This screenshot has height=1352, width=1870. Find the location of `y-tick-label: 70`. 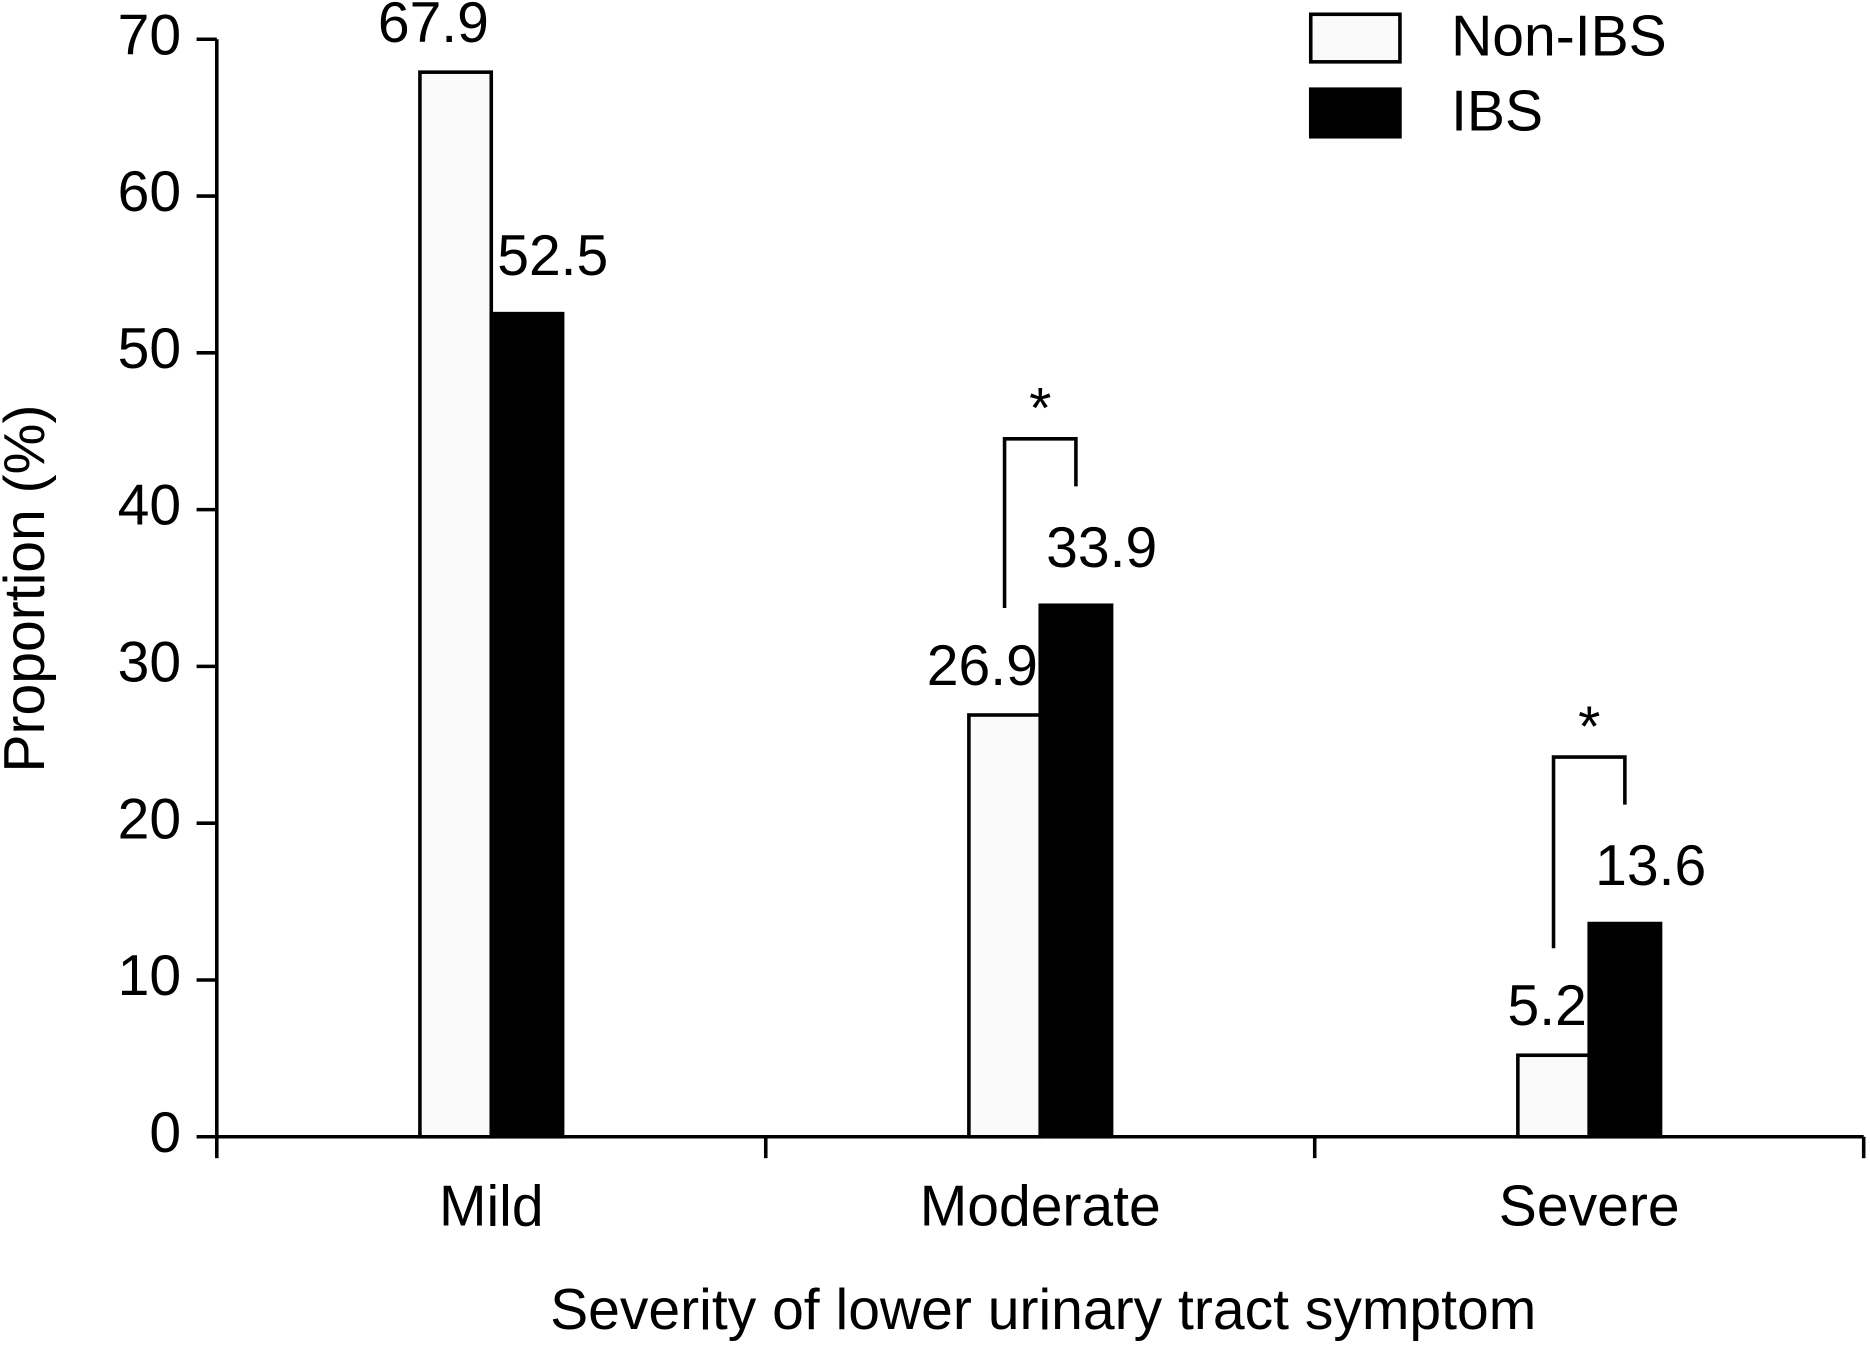

y-tick-label: 70 is located at coordinates (149, 35).